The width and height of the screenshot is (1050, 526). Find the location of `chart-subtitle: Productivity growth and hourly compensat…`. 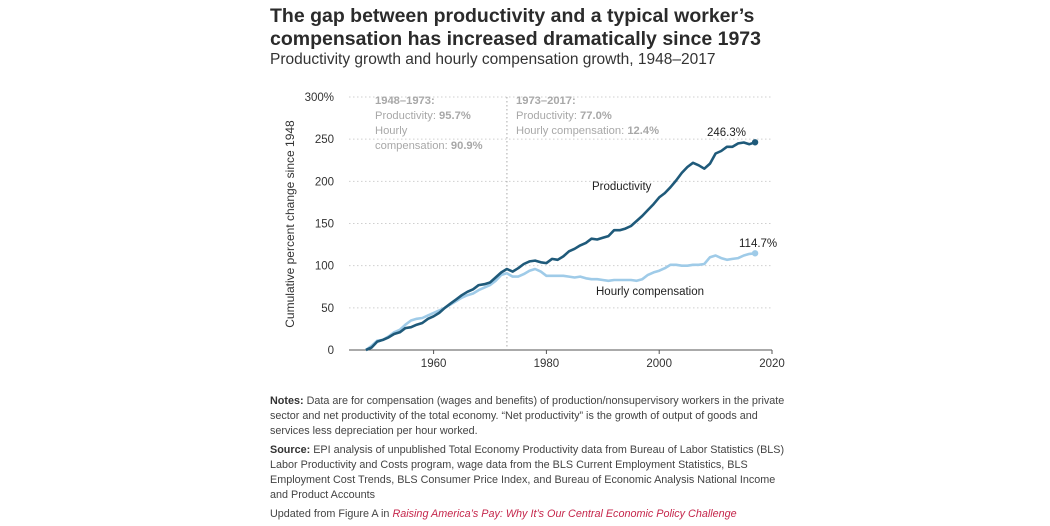

chart-subtitle: Productivity growth and hourly compensat… is located at coordinates (493, 59).